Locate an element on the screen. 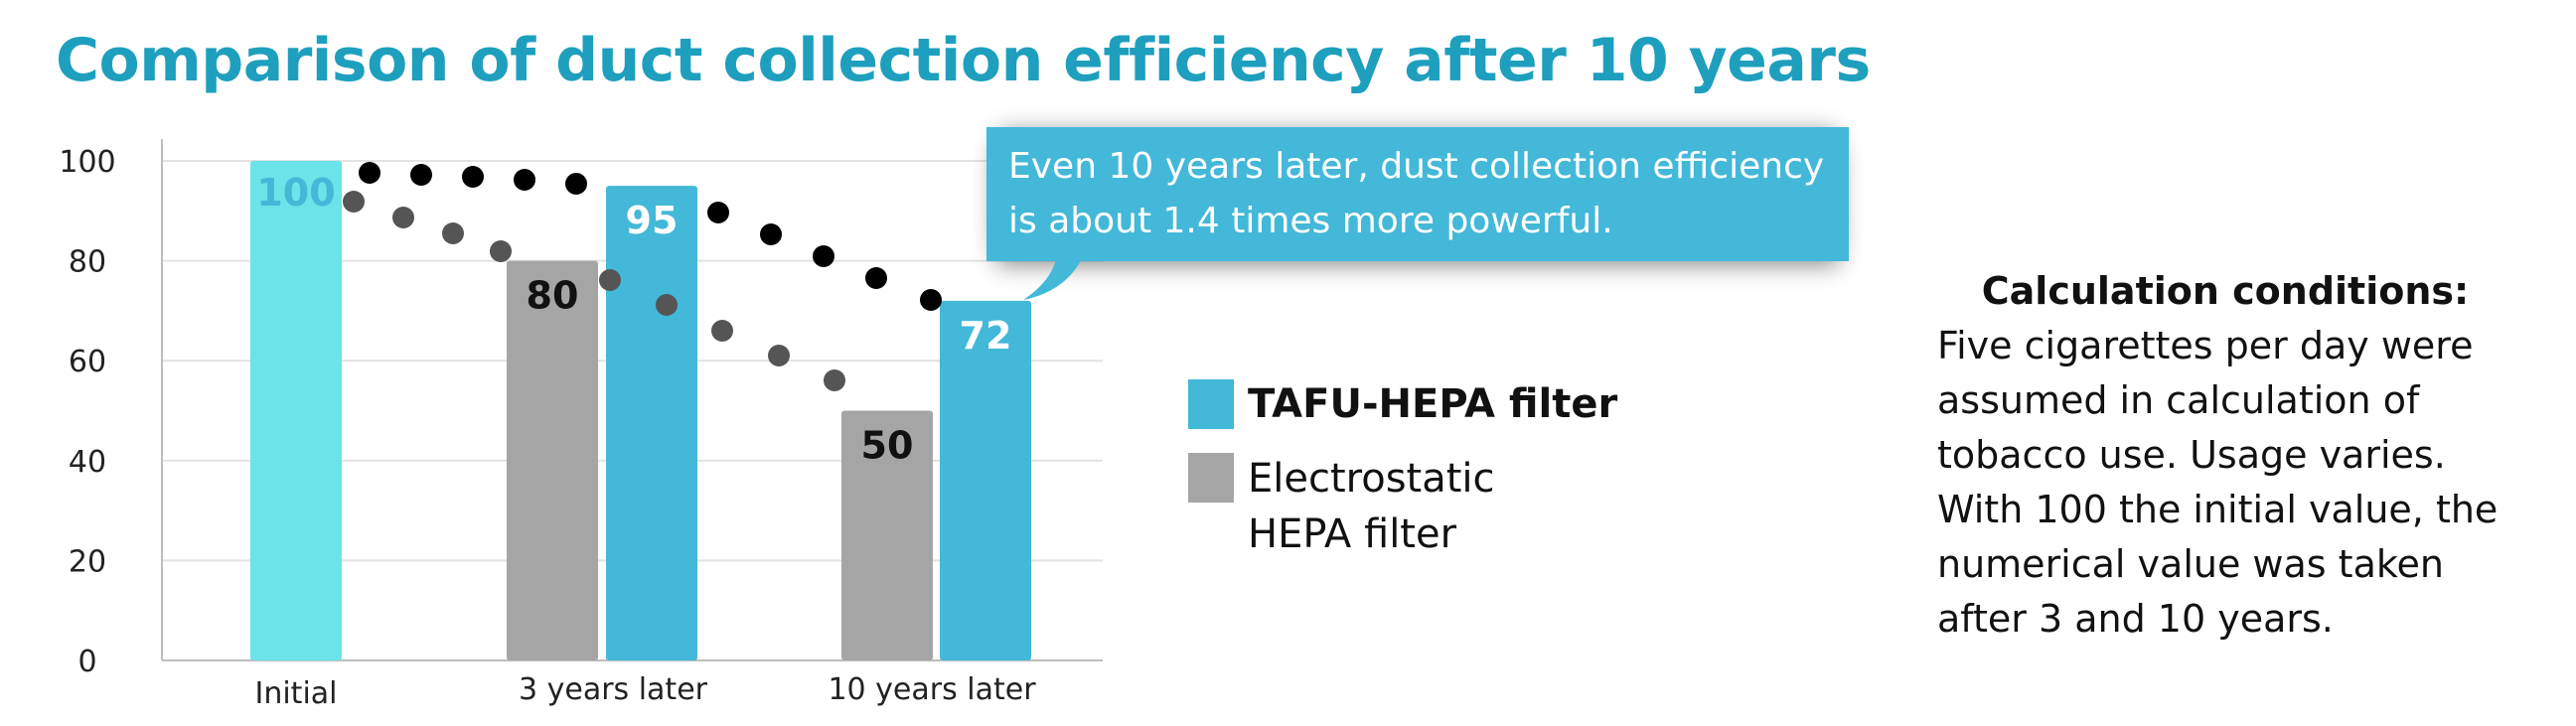 The height and width of the screenshot is (726, 2576). trend-dots is located at coordinates (642, 276).